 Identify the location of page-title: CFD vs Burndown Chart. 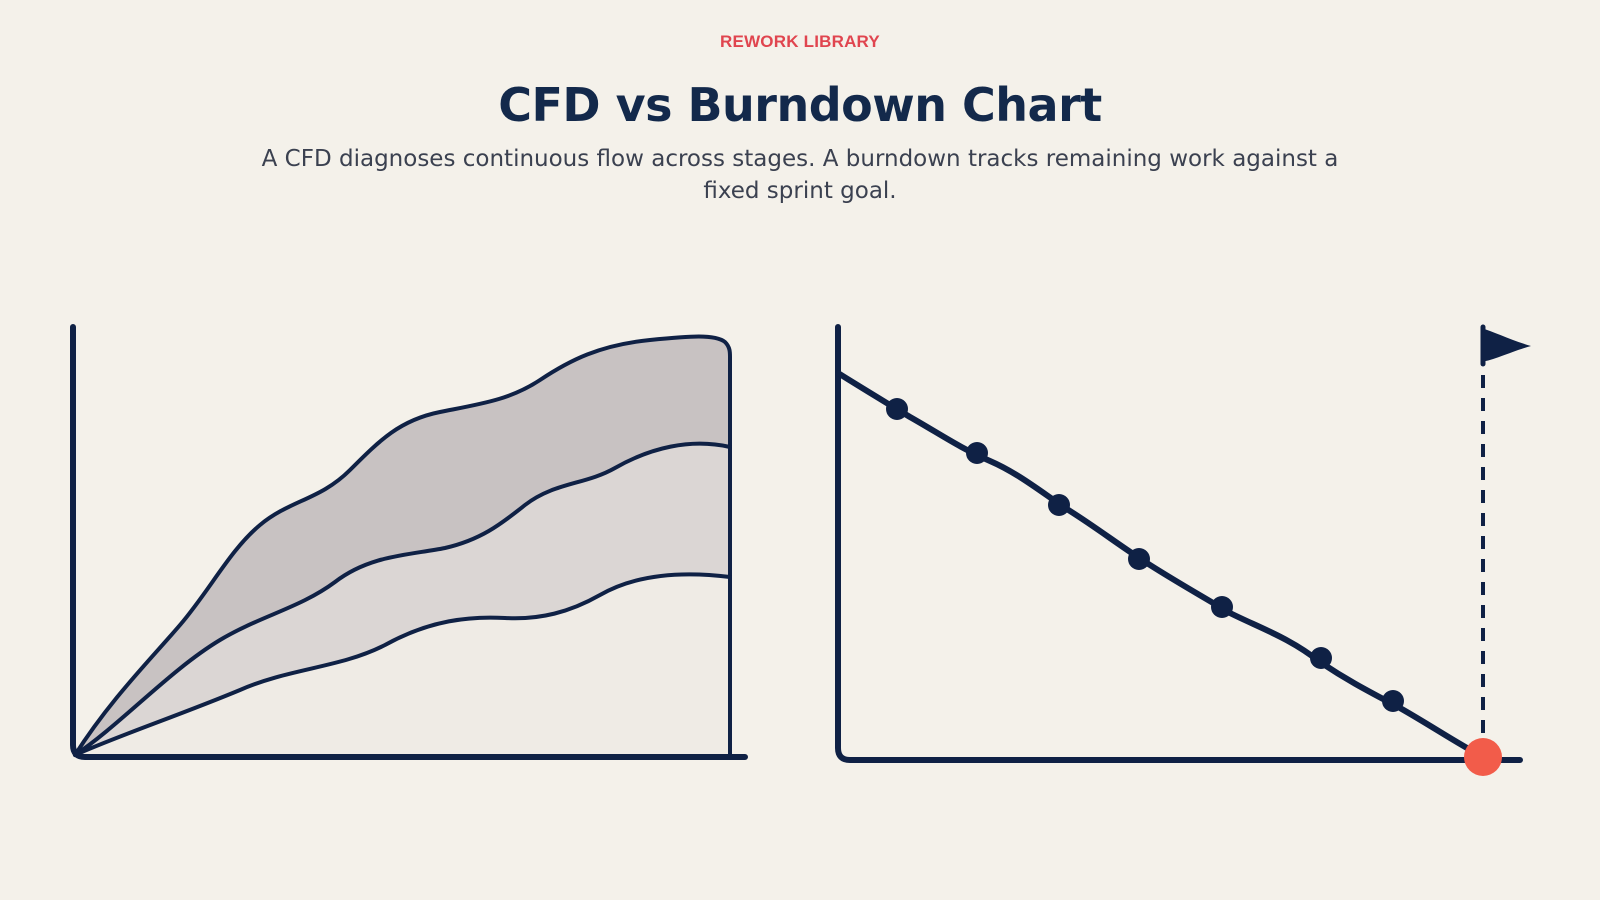
(800, 105).